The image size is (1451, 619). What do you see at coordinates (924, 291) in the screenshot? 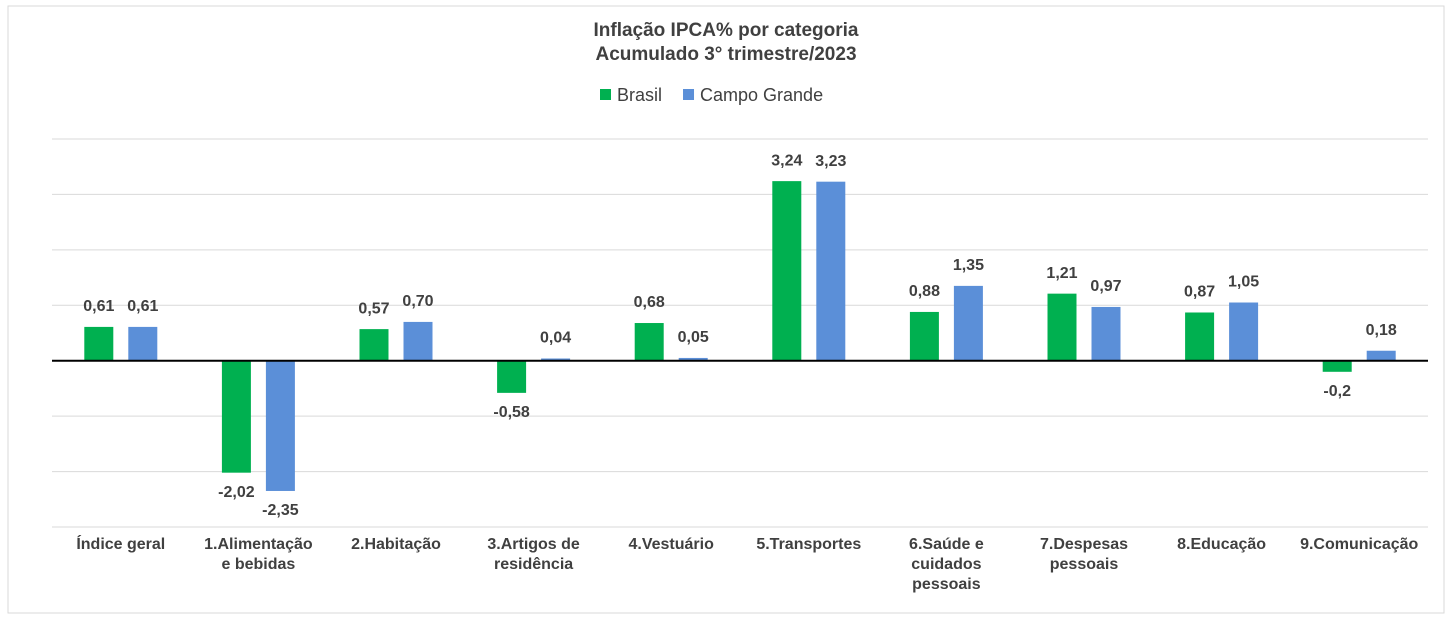
I see `data-label: 0,88` at bounding box center [924, 291].